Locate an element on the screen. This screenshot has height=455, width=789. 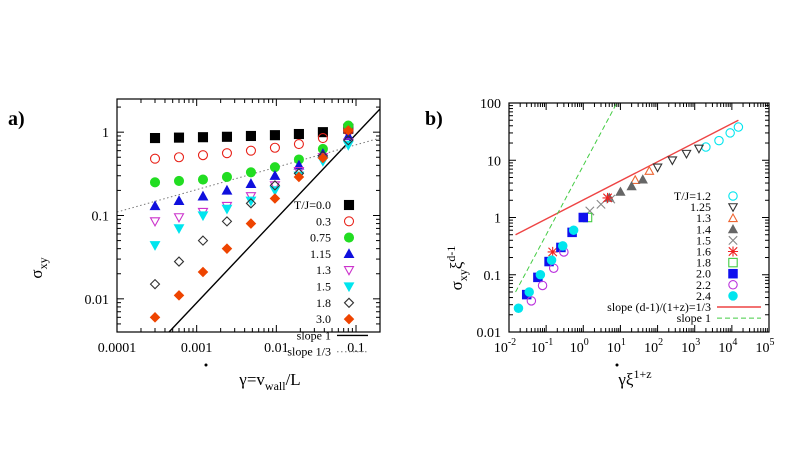
panel-b-label: b) is located at coordinates (434, 119).